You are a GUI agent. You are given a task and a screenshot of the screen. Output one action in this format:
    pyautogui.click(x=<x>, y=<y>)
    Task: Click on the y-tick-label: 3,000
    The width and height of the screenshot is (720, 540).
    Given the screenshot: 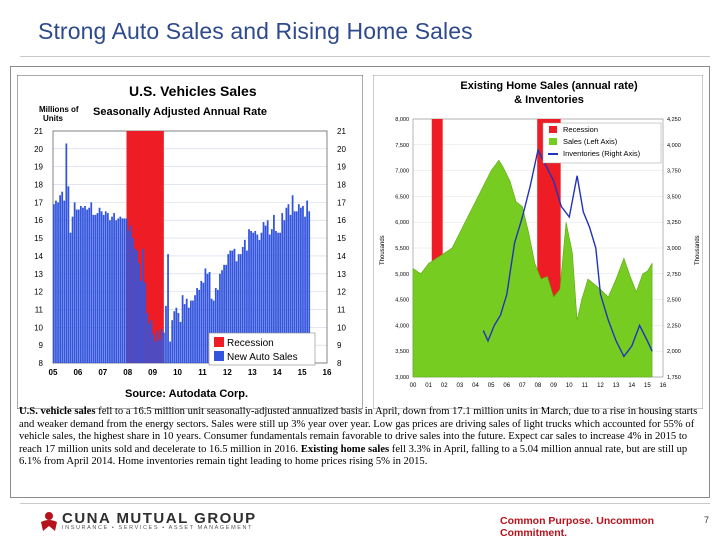 What is the action you would take?
    pyautogui.click(x=402, y=378)
    